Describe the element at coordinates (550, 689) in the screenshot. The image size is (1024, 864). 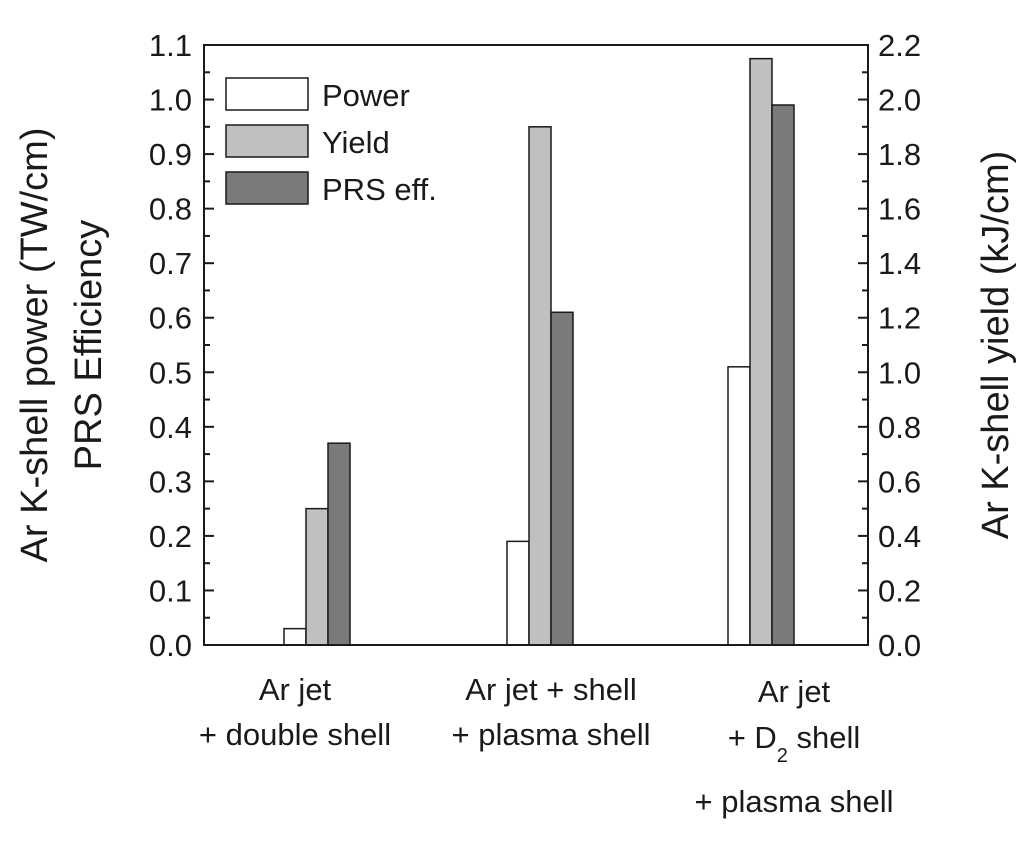
I see `category-2-line-1: Ar jet + shell` at that location.